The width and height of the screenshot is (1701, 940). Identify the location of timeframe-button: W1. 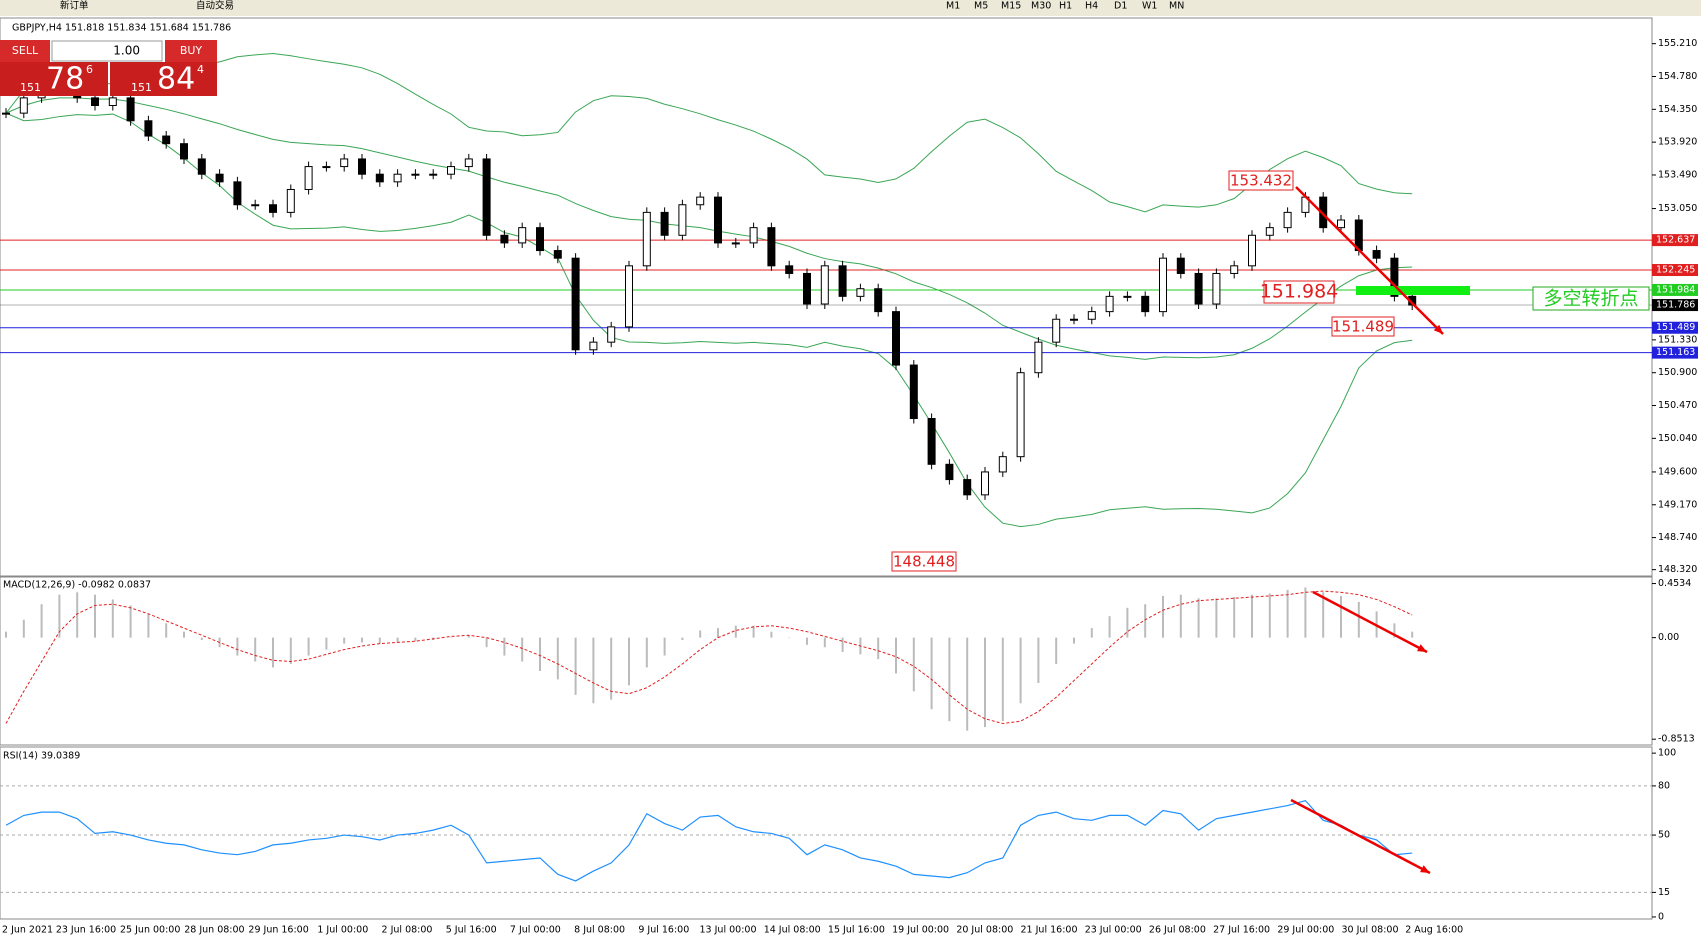
(1149, 6).